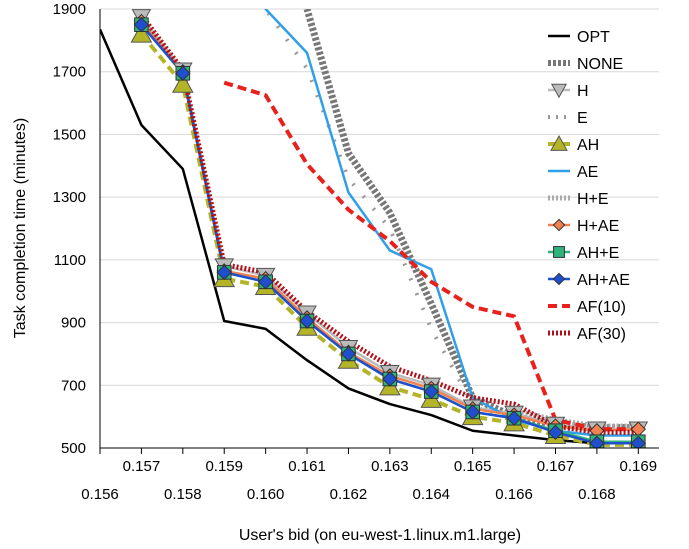  I want to click on x-tick-label: 0.163, so click(390, 466).